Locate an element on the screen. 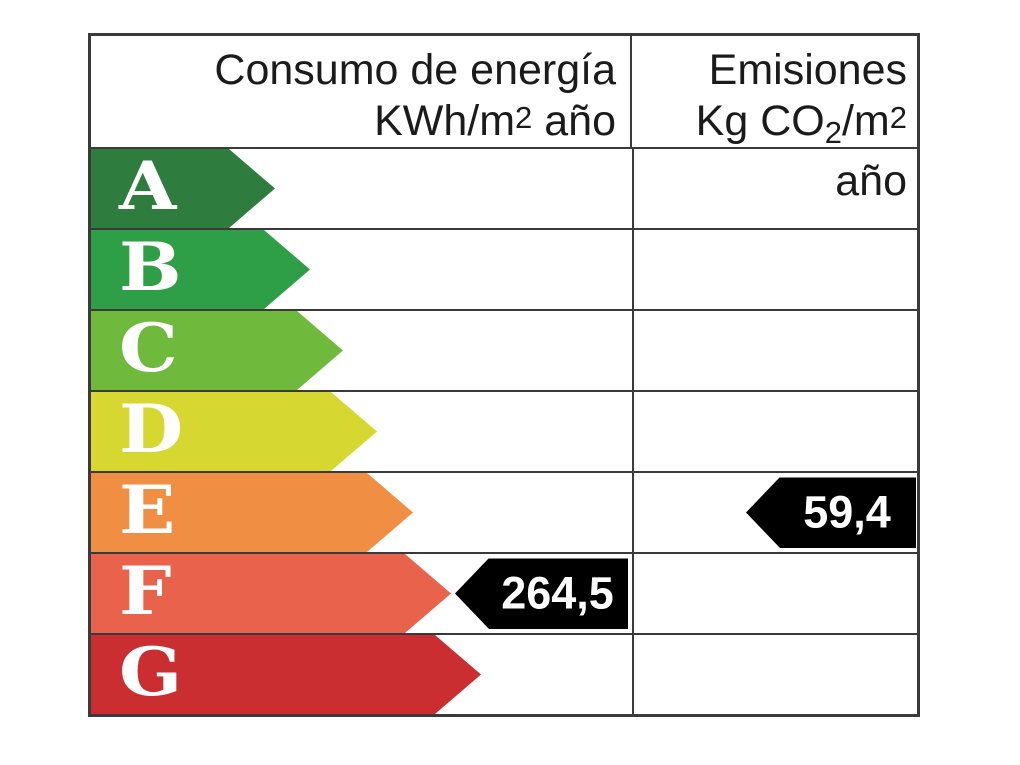  consumption-value-arrow: 264,5 is located at coordinates (541, 593).